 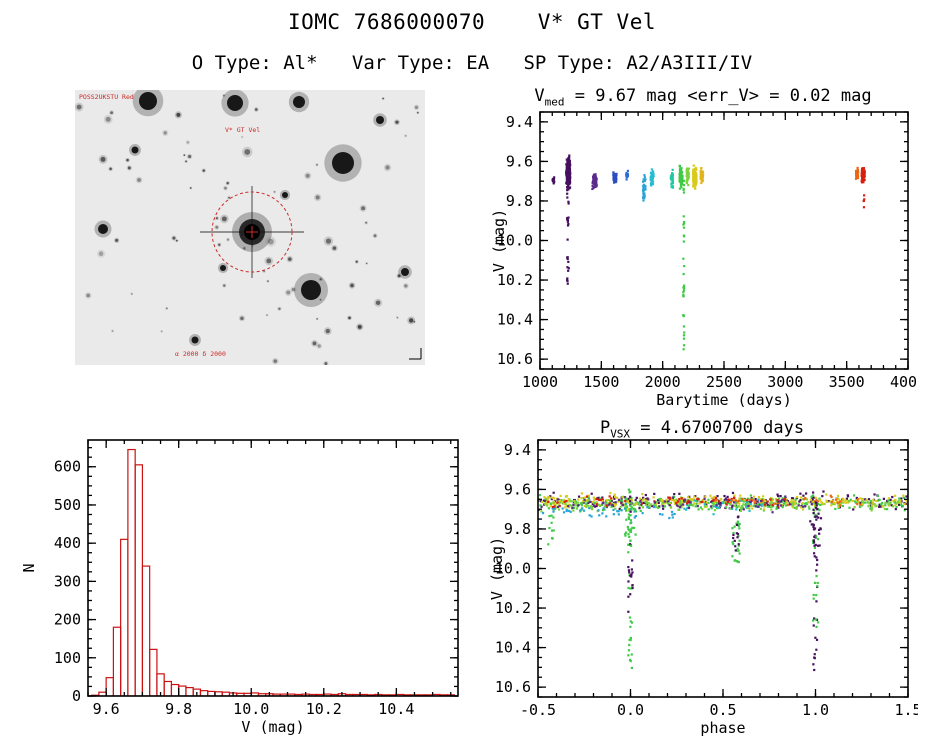 What do you see at coordinates (324, 709) in the screenshot?
I see `x-tick-label: 10.2` at bounding box center [324, 709].